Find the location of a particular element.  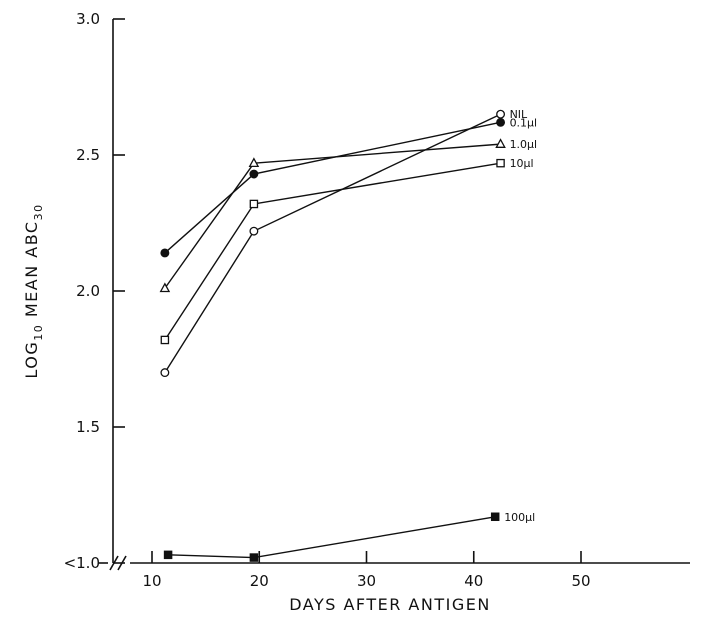

x-tick-label: 40 is located at coordinates (473, 581).